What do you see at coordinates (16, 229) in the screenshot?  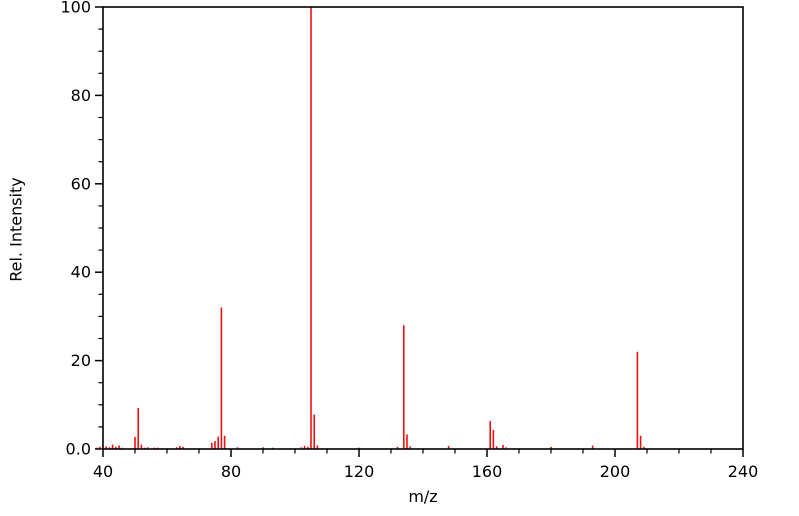 I see `y-axis-title: Rel. Intensity` at bounding box center [16, 229].